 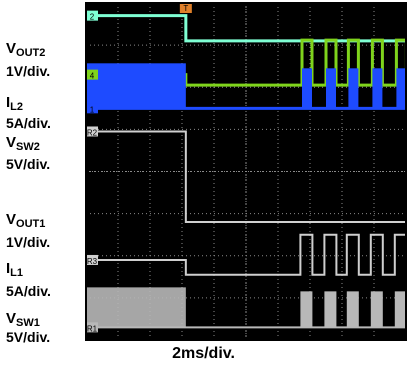 I want to click on trigger-marker: T, so click(x=185, y=8).